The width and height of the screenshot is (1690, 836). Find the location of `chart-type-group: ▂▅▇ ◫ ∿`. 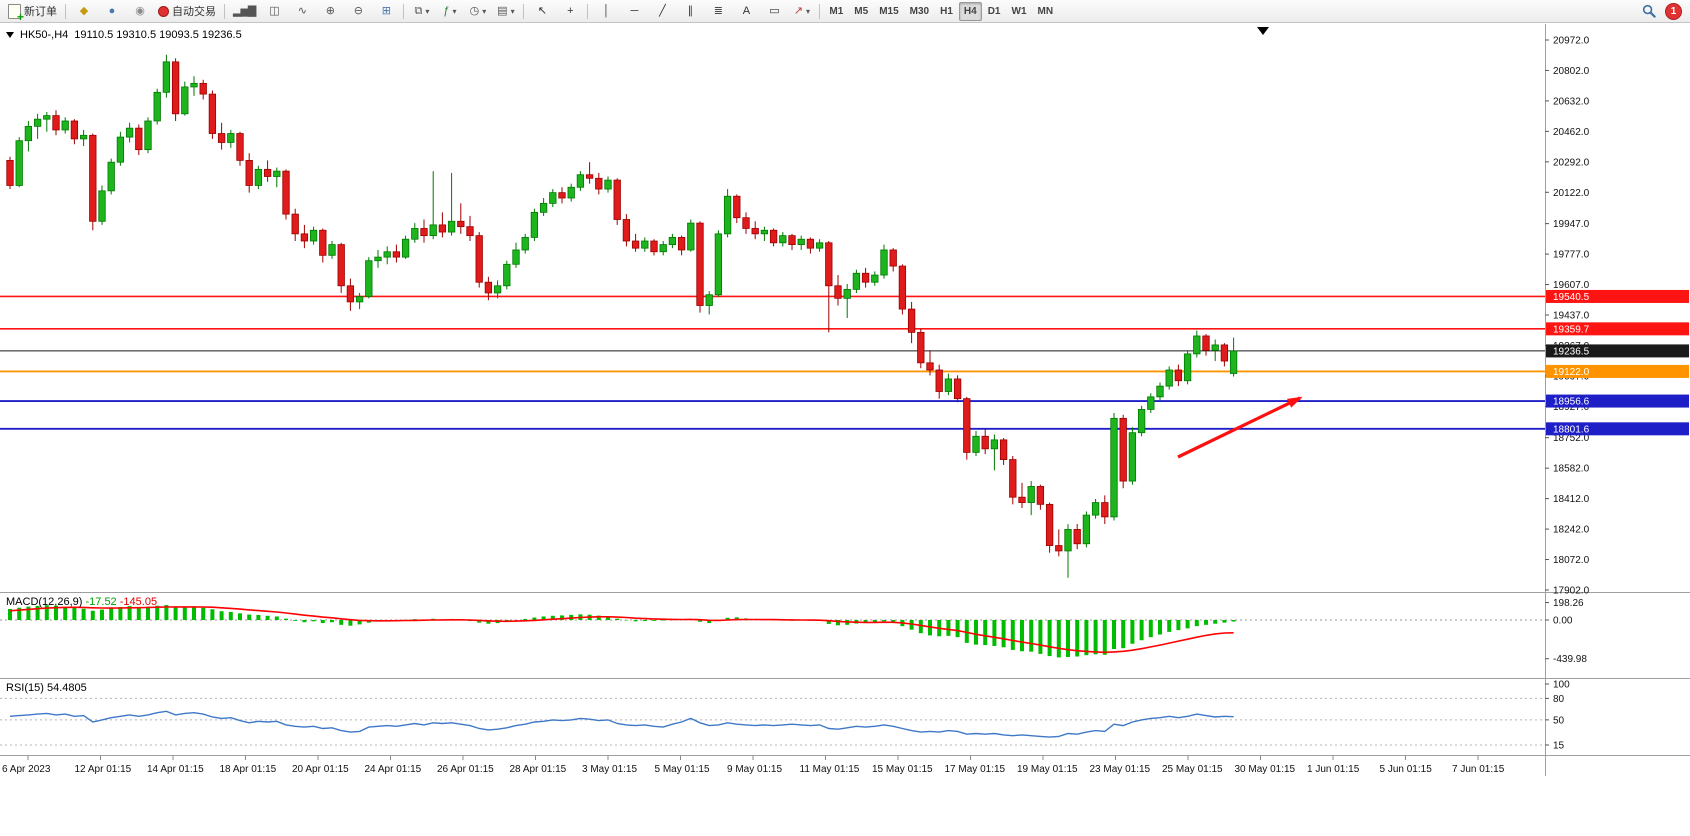

chart-type-group: ▂▅▇ ◫ ∿ is located at coordinates (272, 11).